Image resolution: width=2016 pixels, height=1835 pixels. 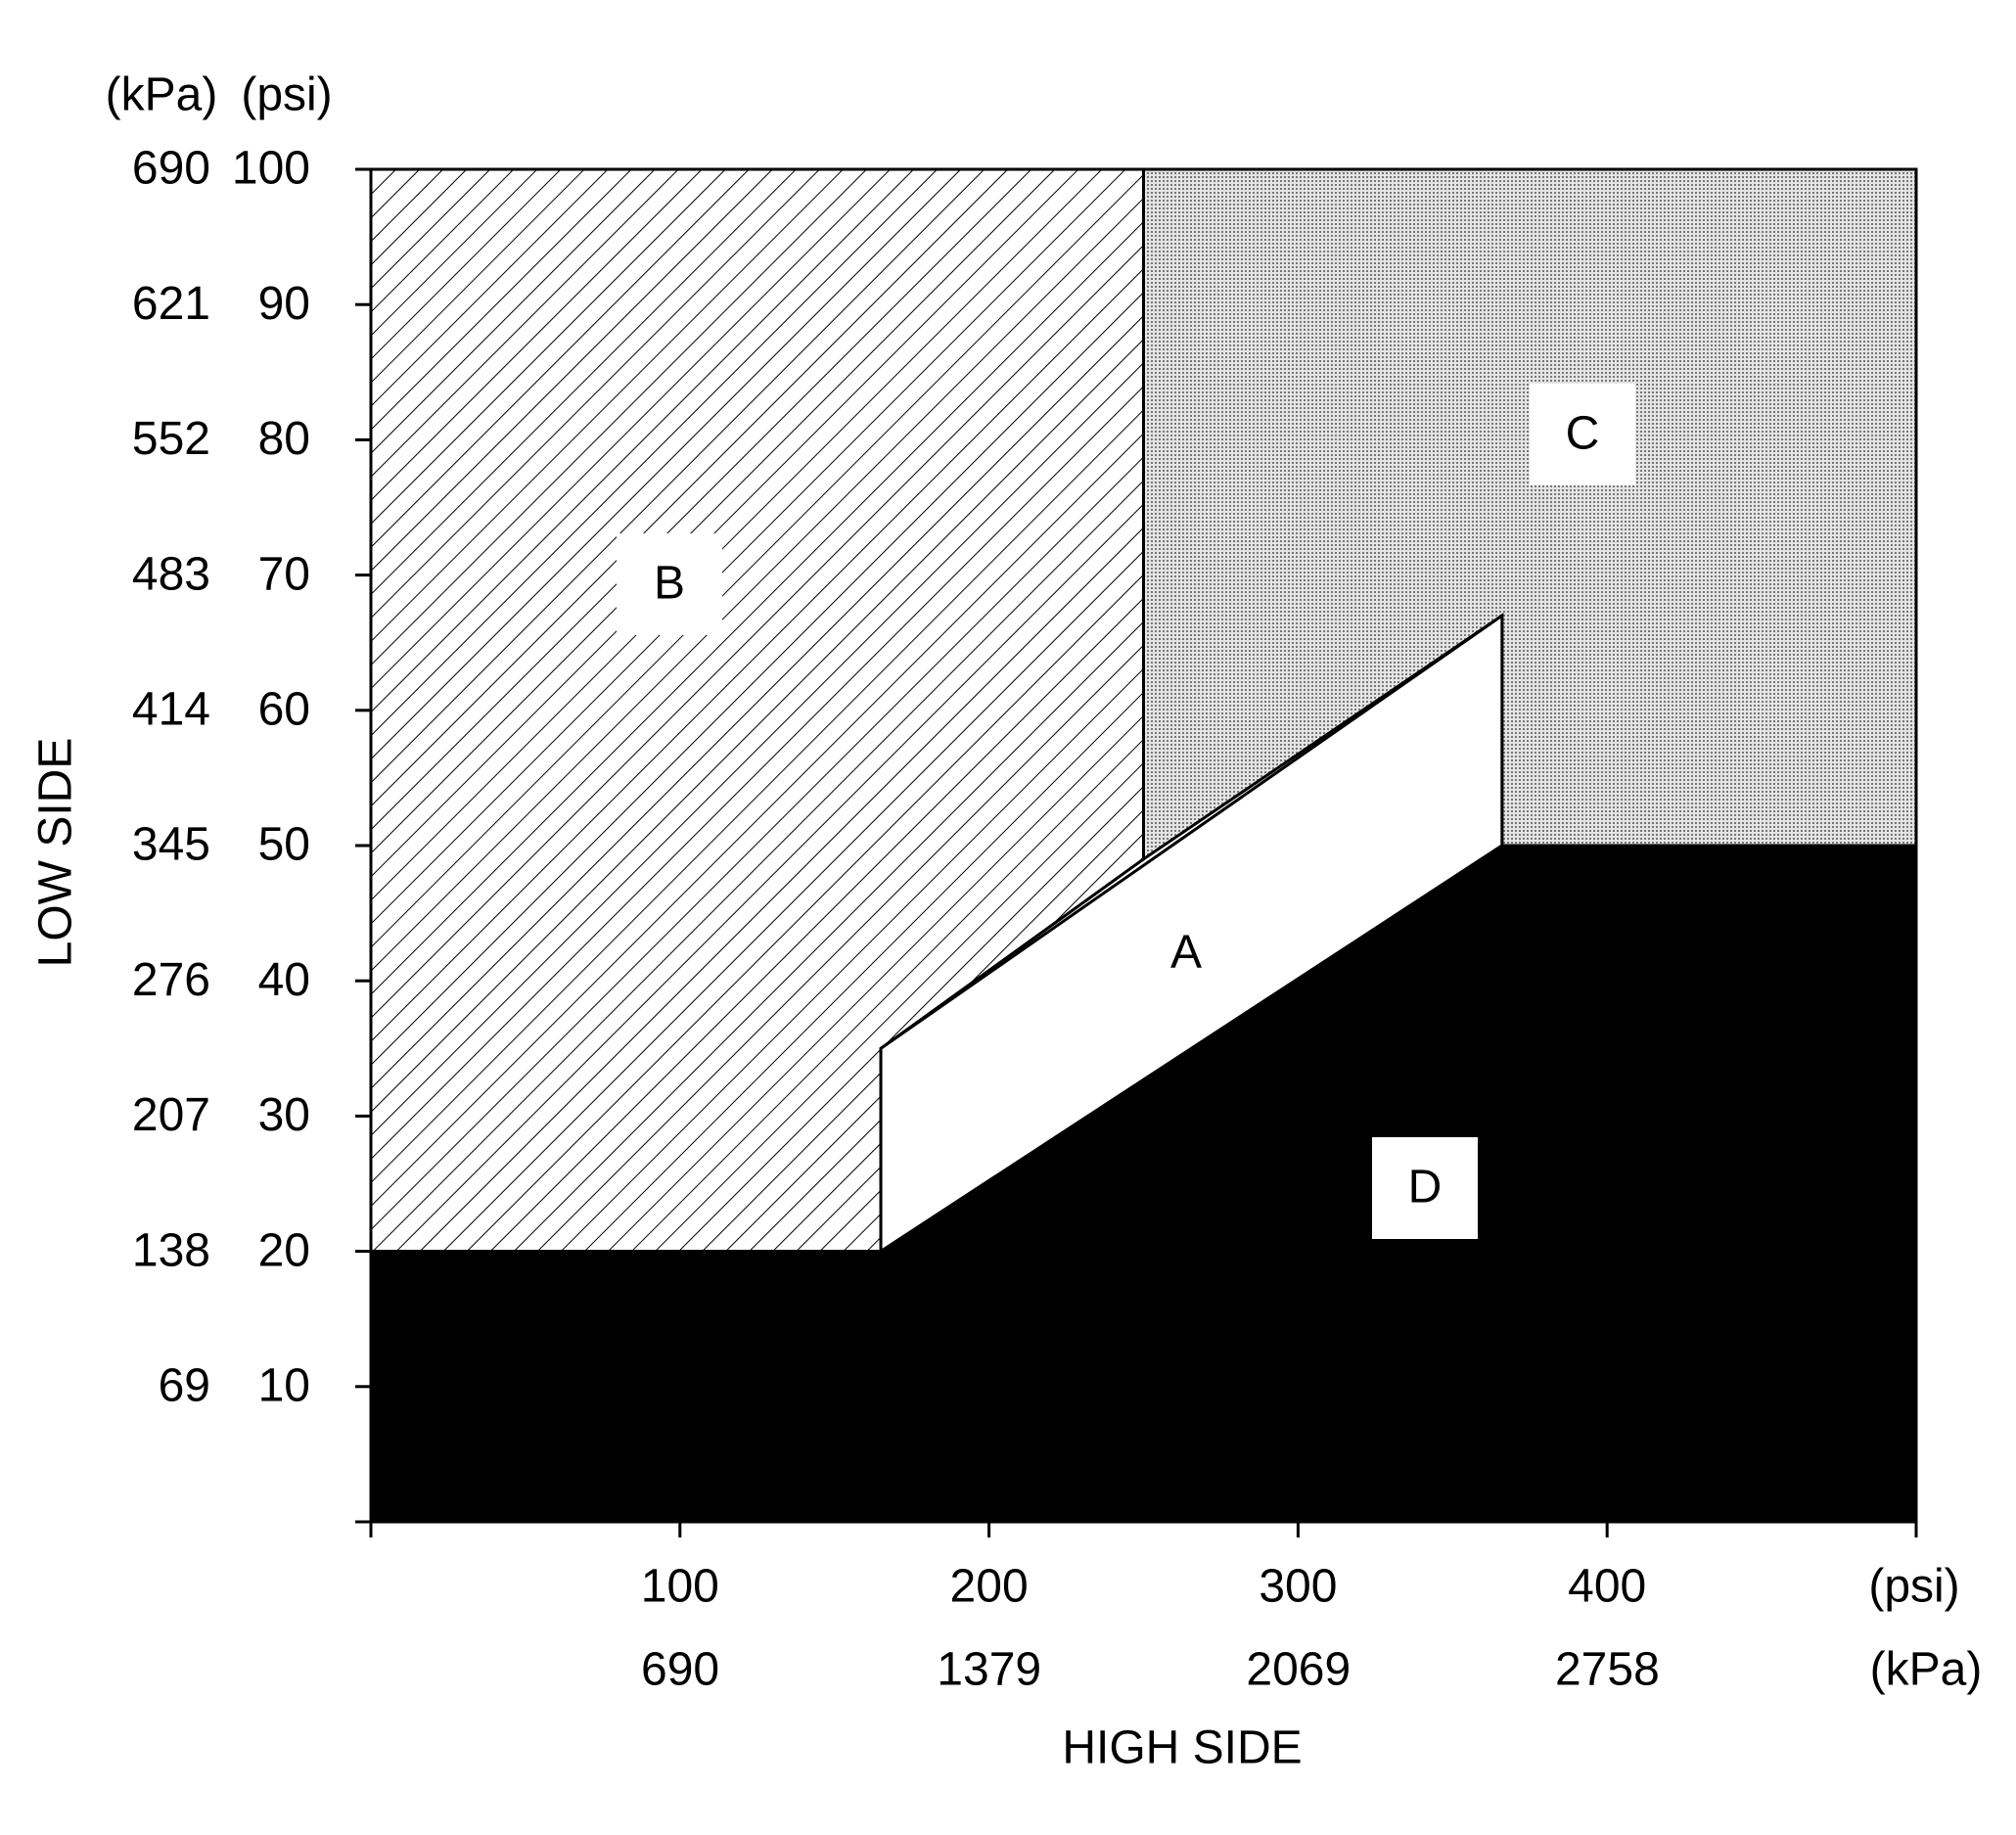 I want to click on x2-tick-label: 2758, so click(x=1607, y=1670).